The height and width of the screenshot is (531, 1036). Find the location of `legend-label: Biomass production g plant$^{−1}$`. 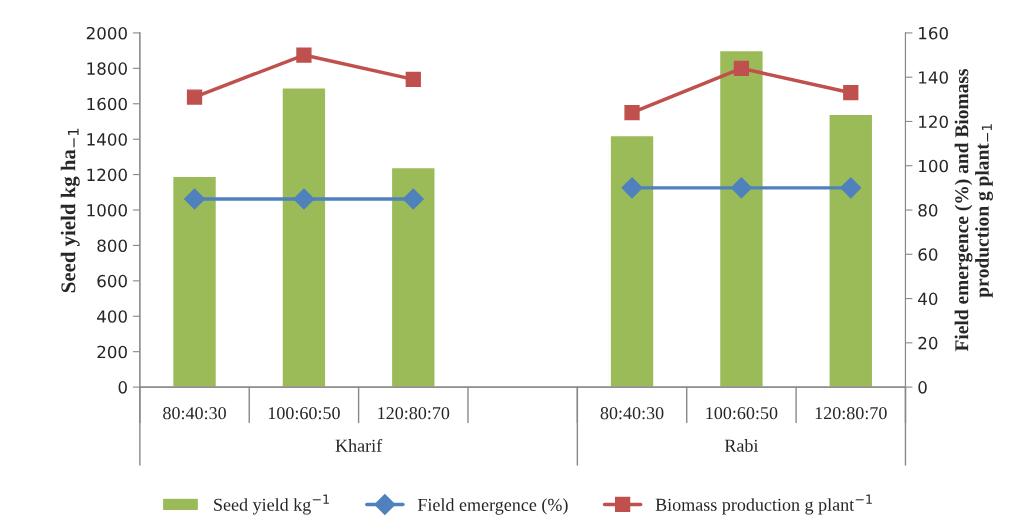

legend-label: Biomass production g plant$^{−1}$ is located at coordinates (763, 504).